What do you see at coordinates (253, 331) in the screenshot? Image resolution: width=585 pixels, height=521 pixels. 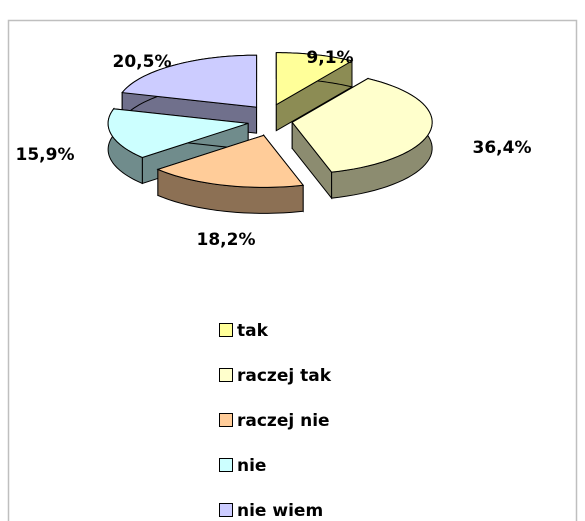 I see `legend-label: tak` at bounding box center [253, 331].